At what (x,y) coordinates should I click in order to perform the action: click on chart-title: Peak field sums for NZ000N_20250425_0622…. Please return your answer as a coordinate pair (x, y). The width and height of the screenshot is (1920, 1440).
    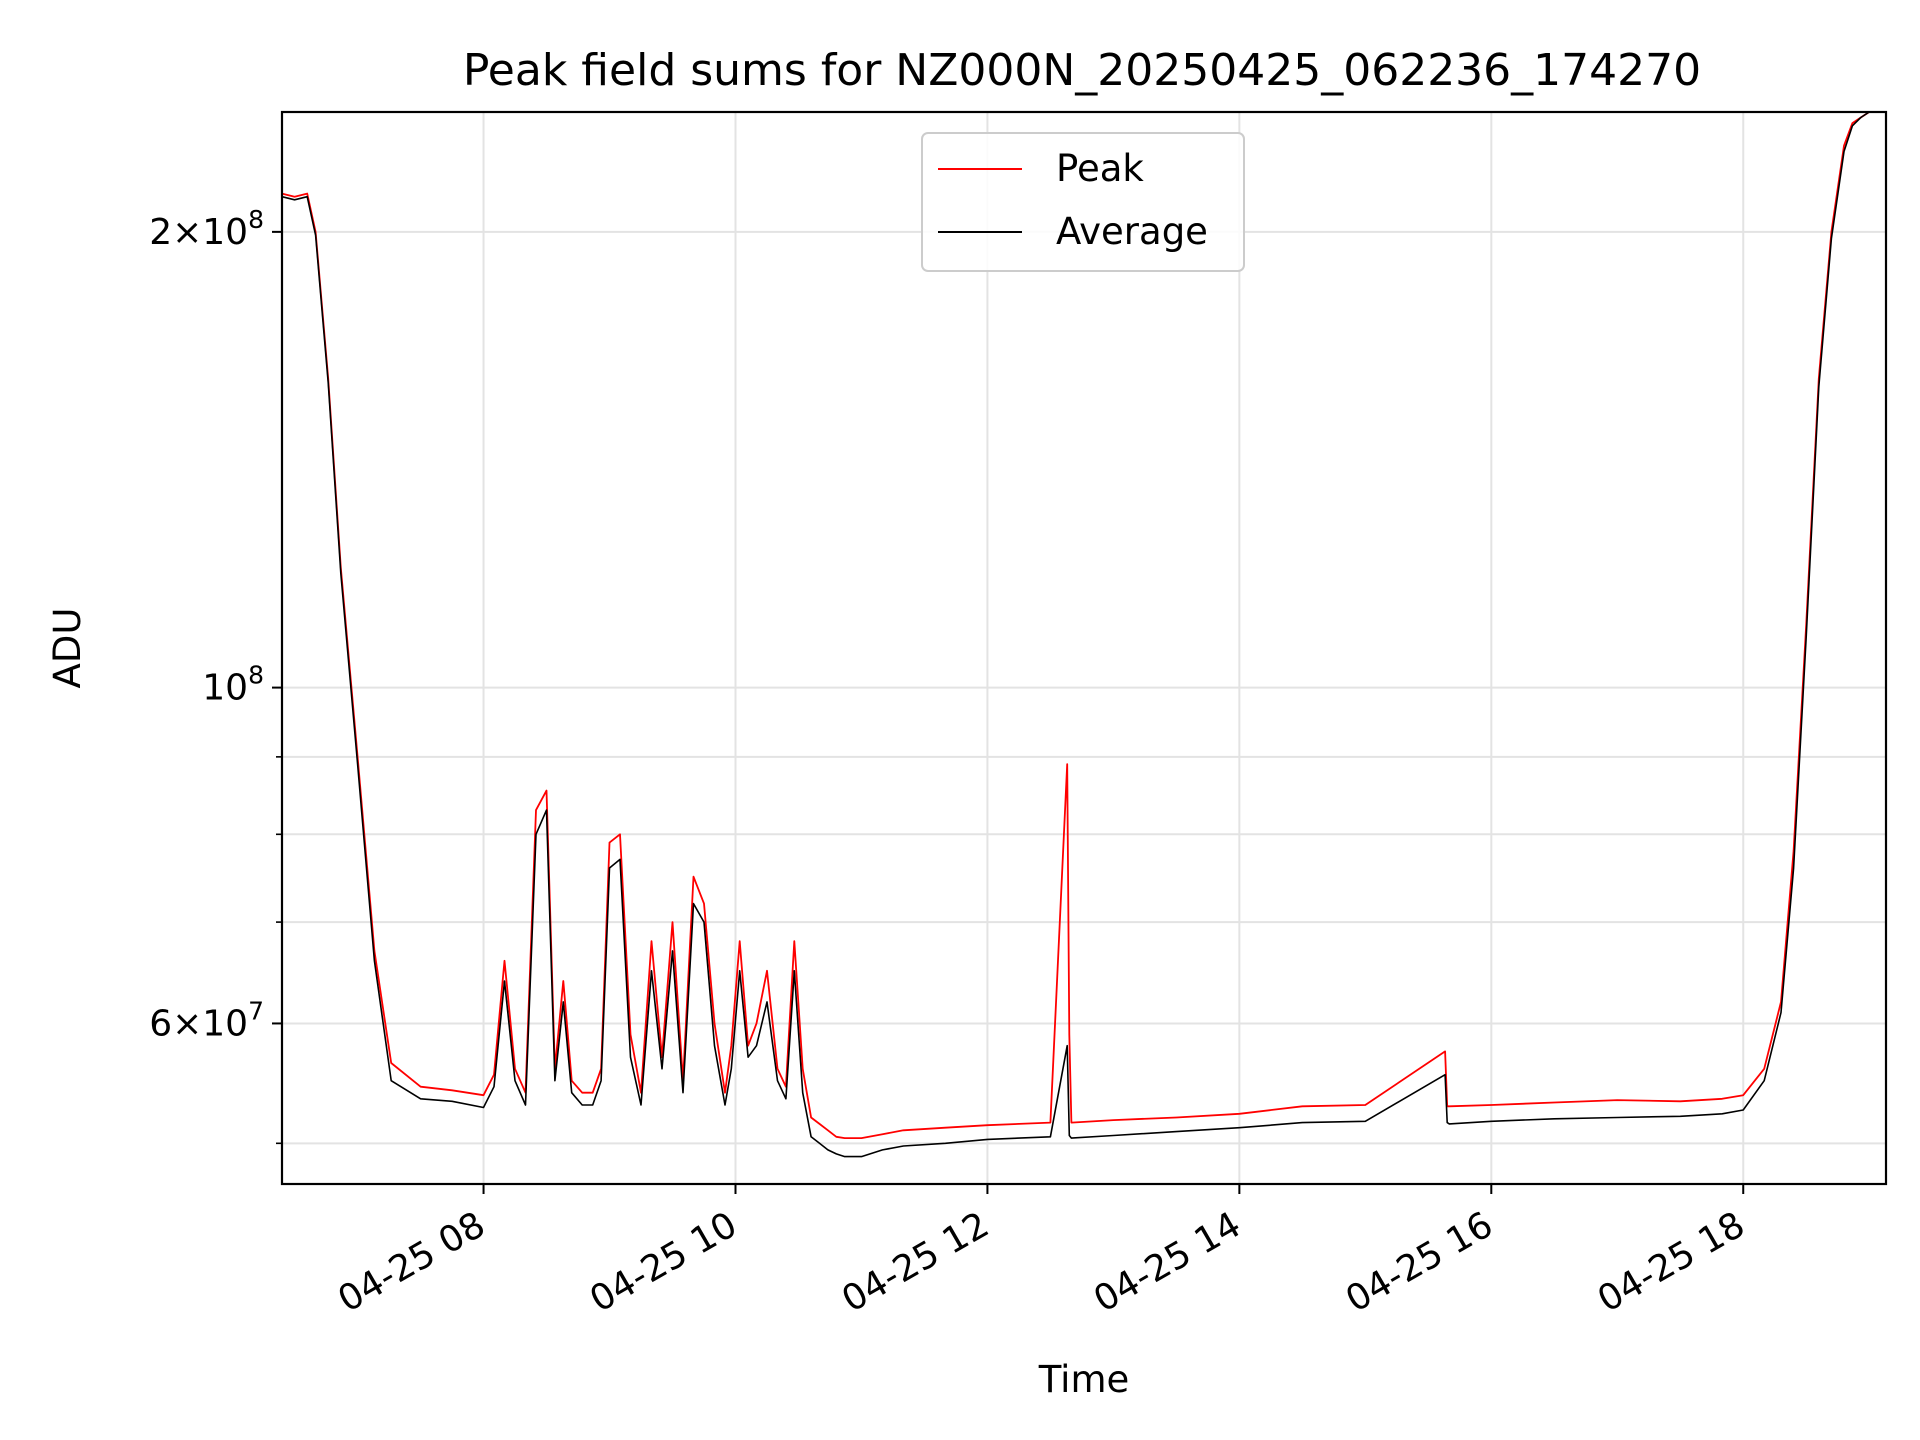
    Looking at the image, I should click on (1082, 70).